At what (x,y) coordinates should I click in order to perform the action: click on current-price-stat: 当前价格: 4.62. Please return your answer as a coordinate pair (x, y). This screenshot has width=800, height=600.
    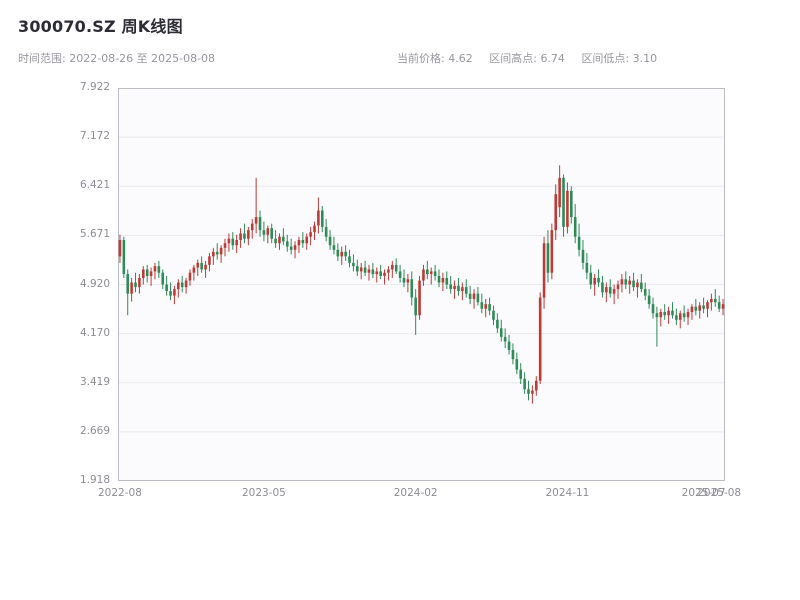
    Looking at the image, I should click on (435, 58).